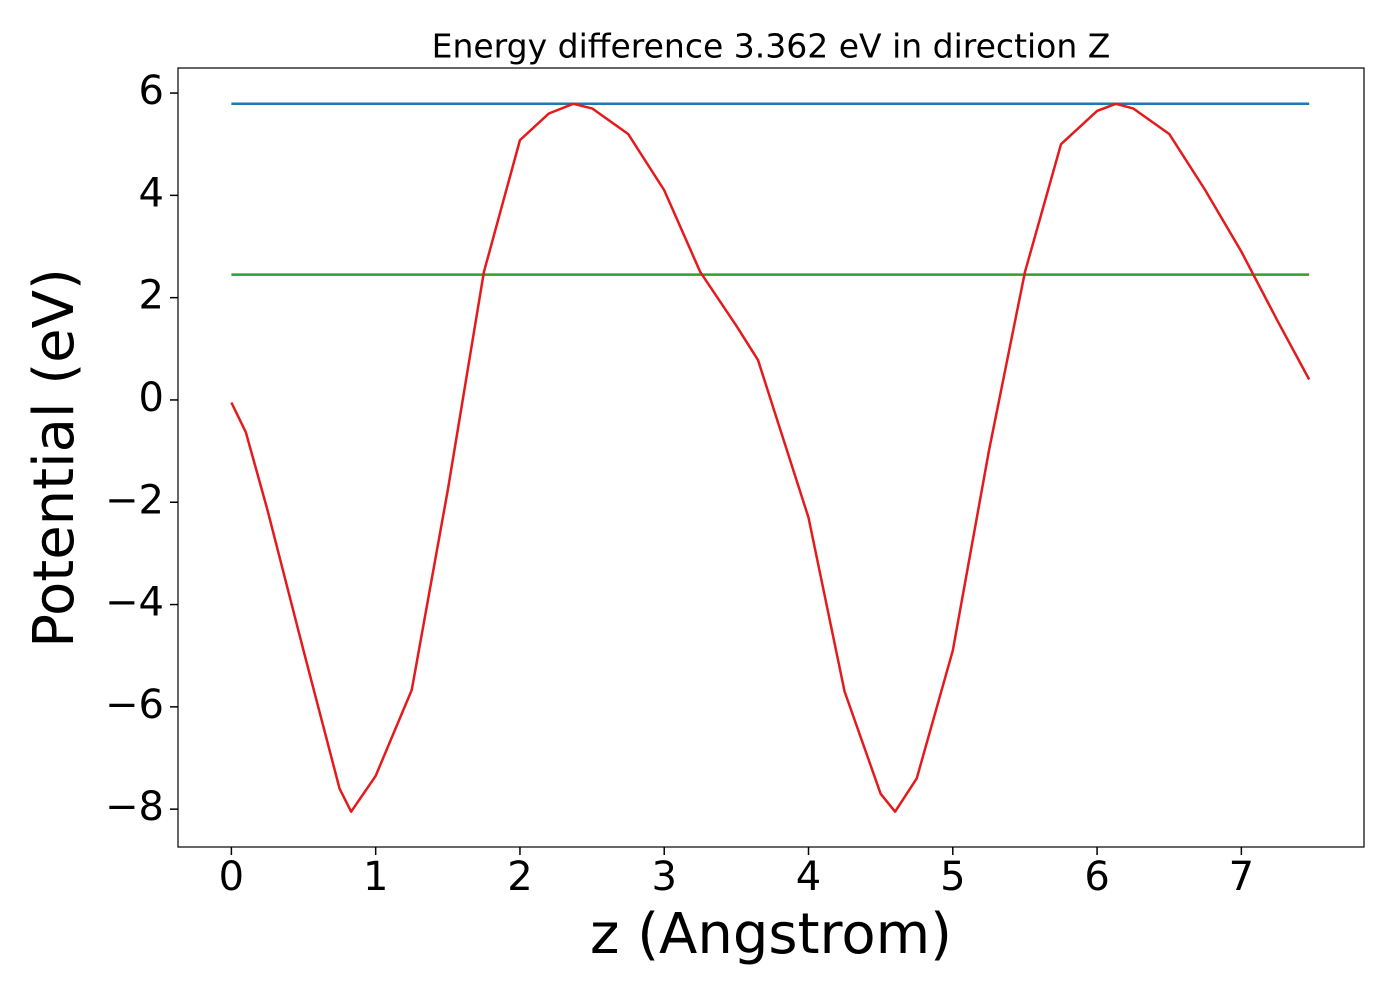 The height and width of the screenshot is (1000, 1400). Describe the element at coordinates (1096, 877) in the screenshot. I see `x-tick-label: 6` at that location.